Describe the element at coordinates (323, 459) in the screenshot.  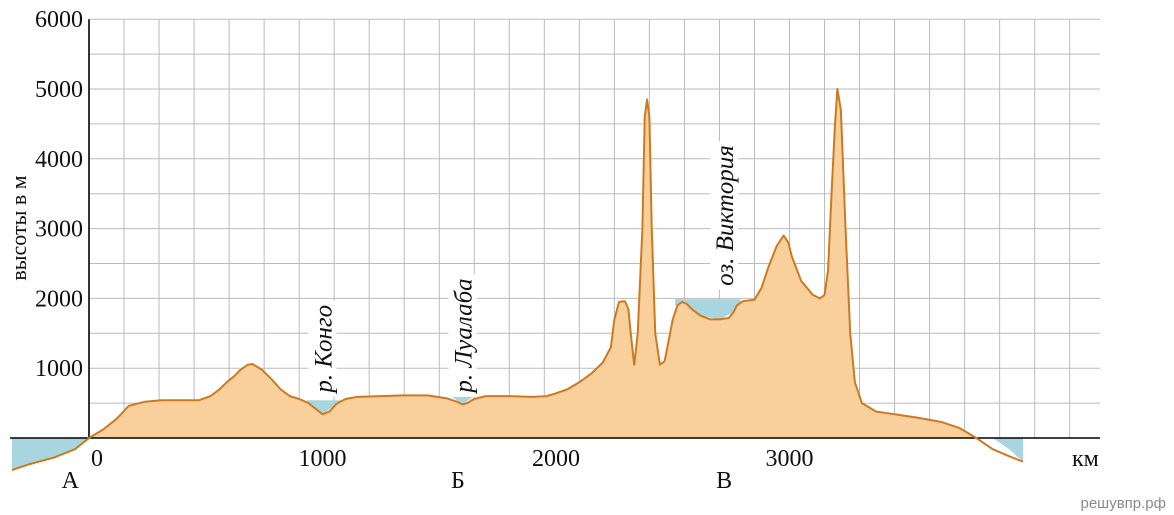
I see `x-tick-label: 1000` at that location.